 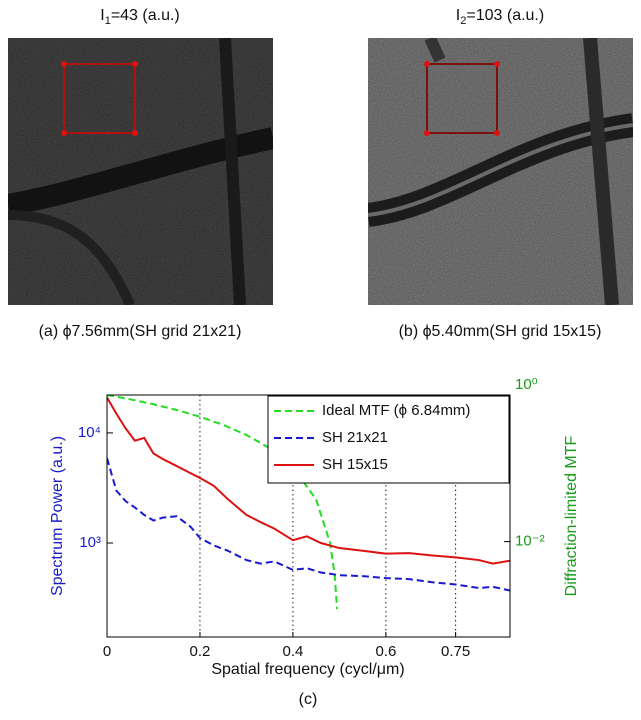 What do you see at coordinates (505, 15) in the screenshot?
I see `label-rest: =103 (a.u.)` at bounding box center [505, 15].